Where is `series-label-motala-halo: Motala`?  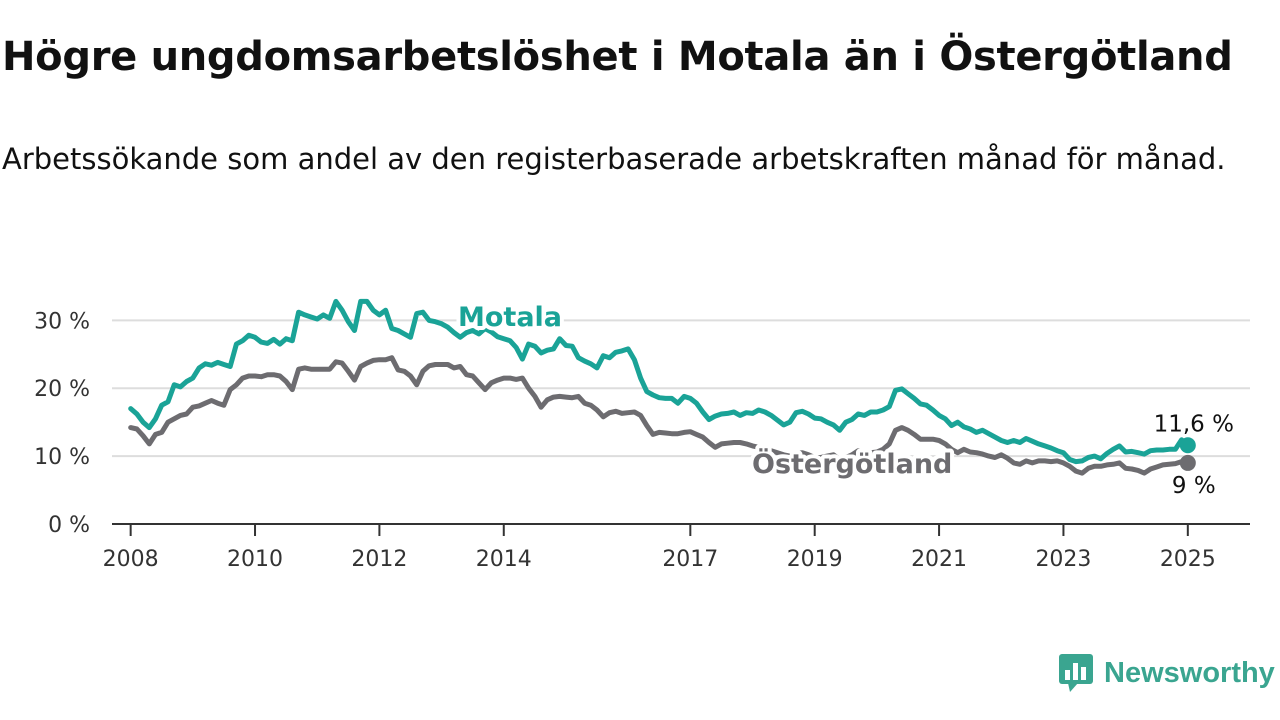 series-label-motala-halo: Motala is located at coordinates (510, 317).